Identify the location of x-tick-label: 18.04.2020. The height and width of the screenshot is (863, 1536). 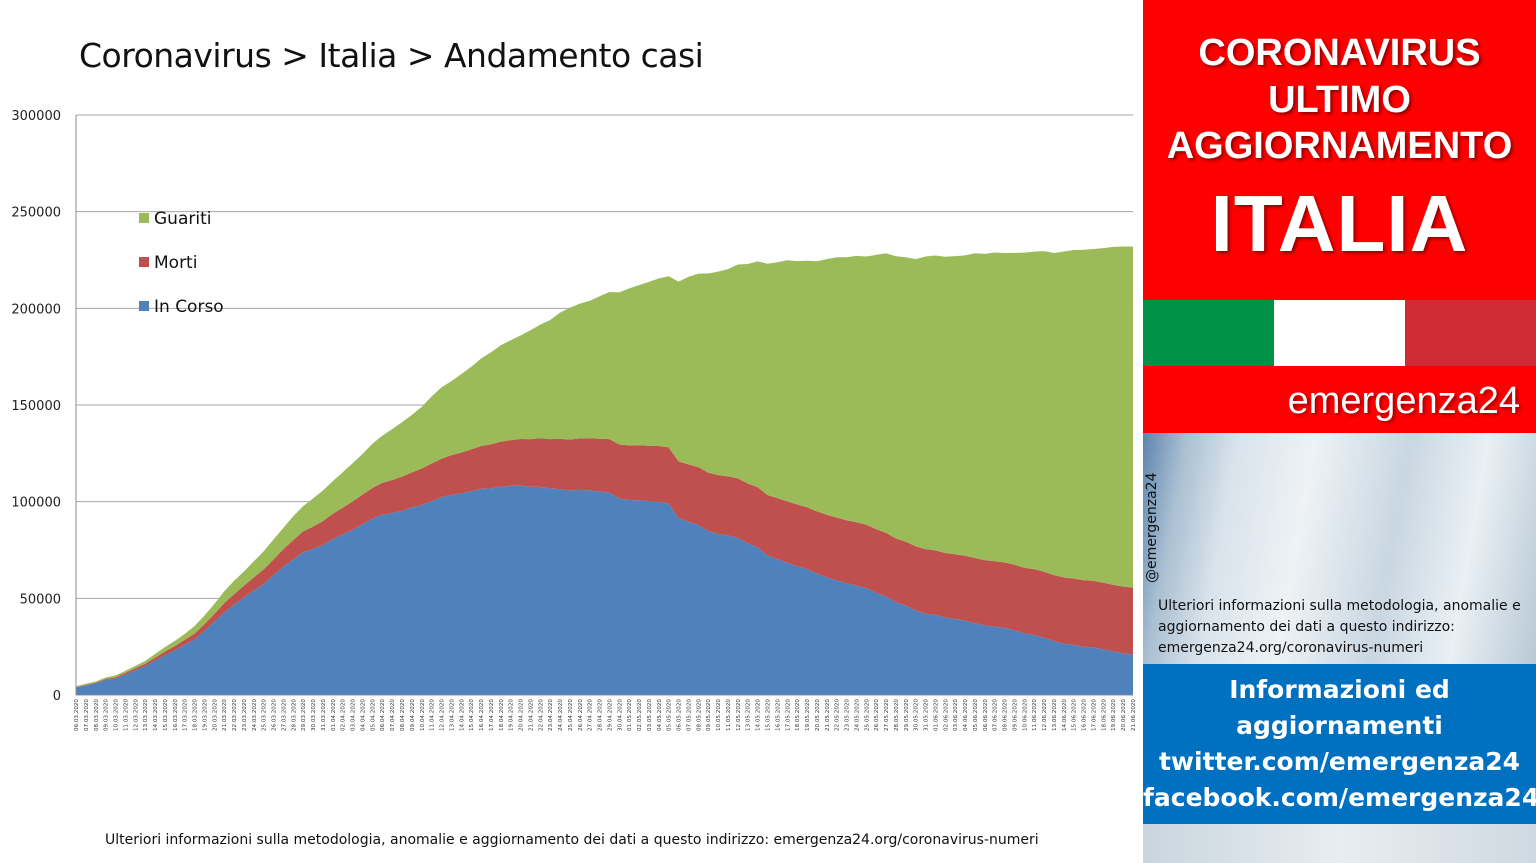
(502, 715).